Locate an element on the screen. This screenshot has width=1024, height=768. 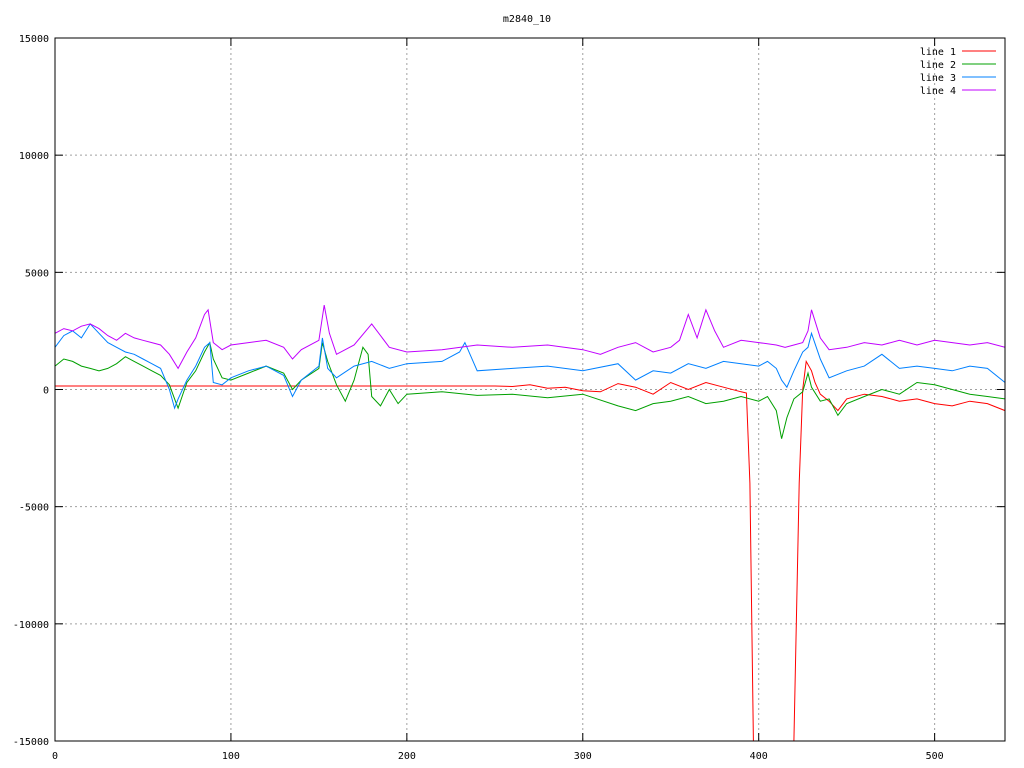
x-tick-label: 200 is located at coordinates (407, 756).